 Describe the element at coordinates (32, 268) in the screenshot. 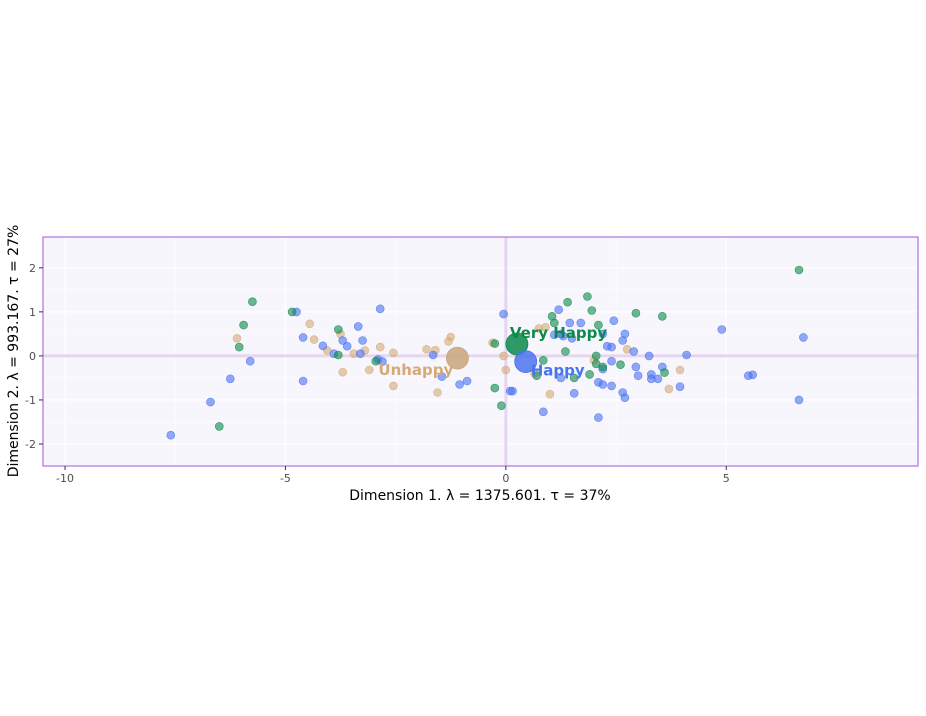

I see `y-tick-label: 2` at that location.